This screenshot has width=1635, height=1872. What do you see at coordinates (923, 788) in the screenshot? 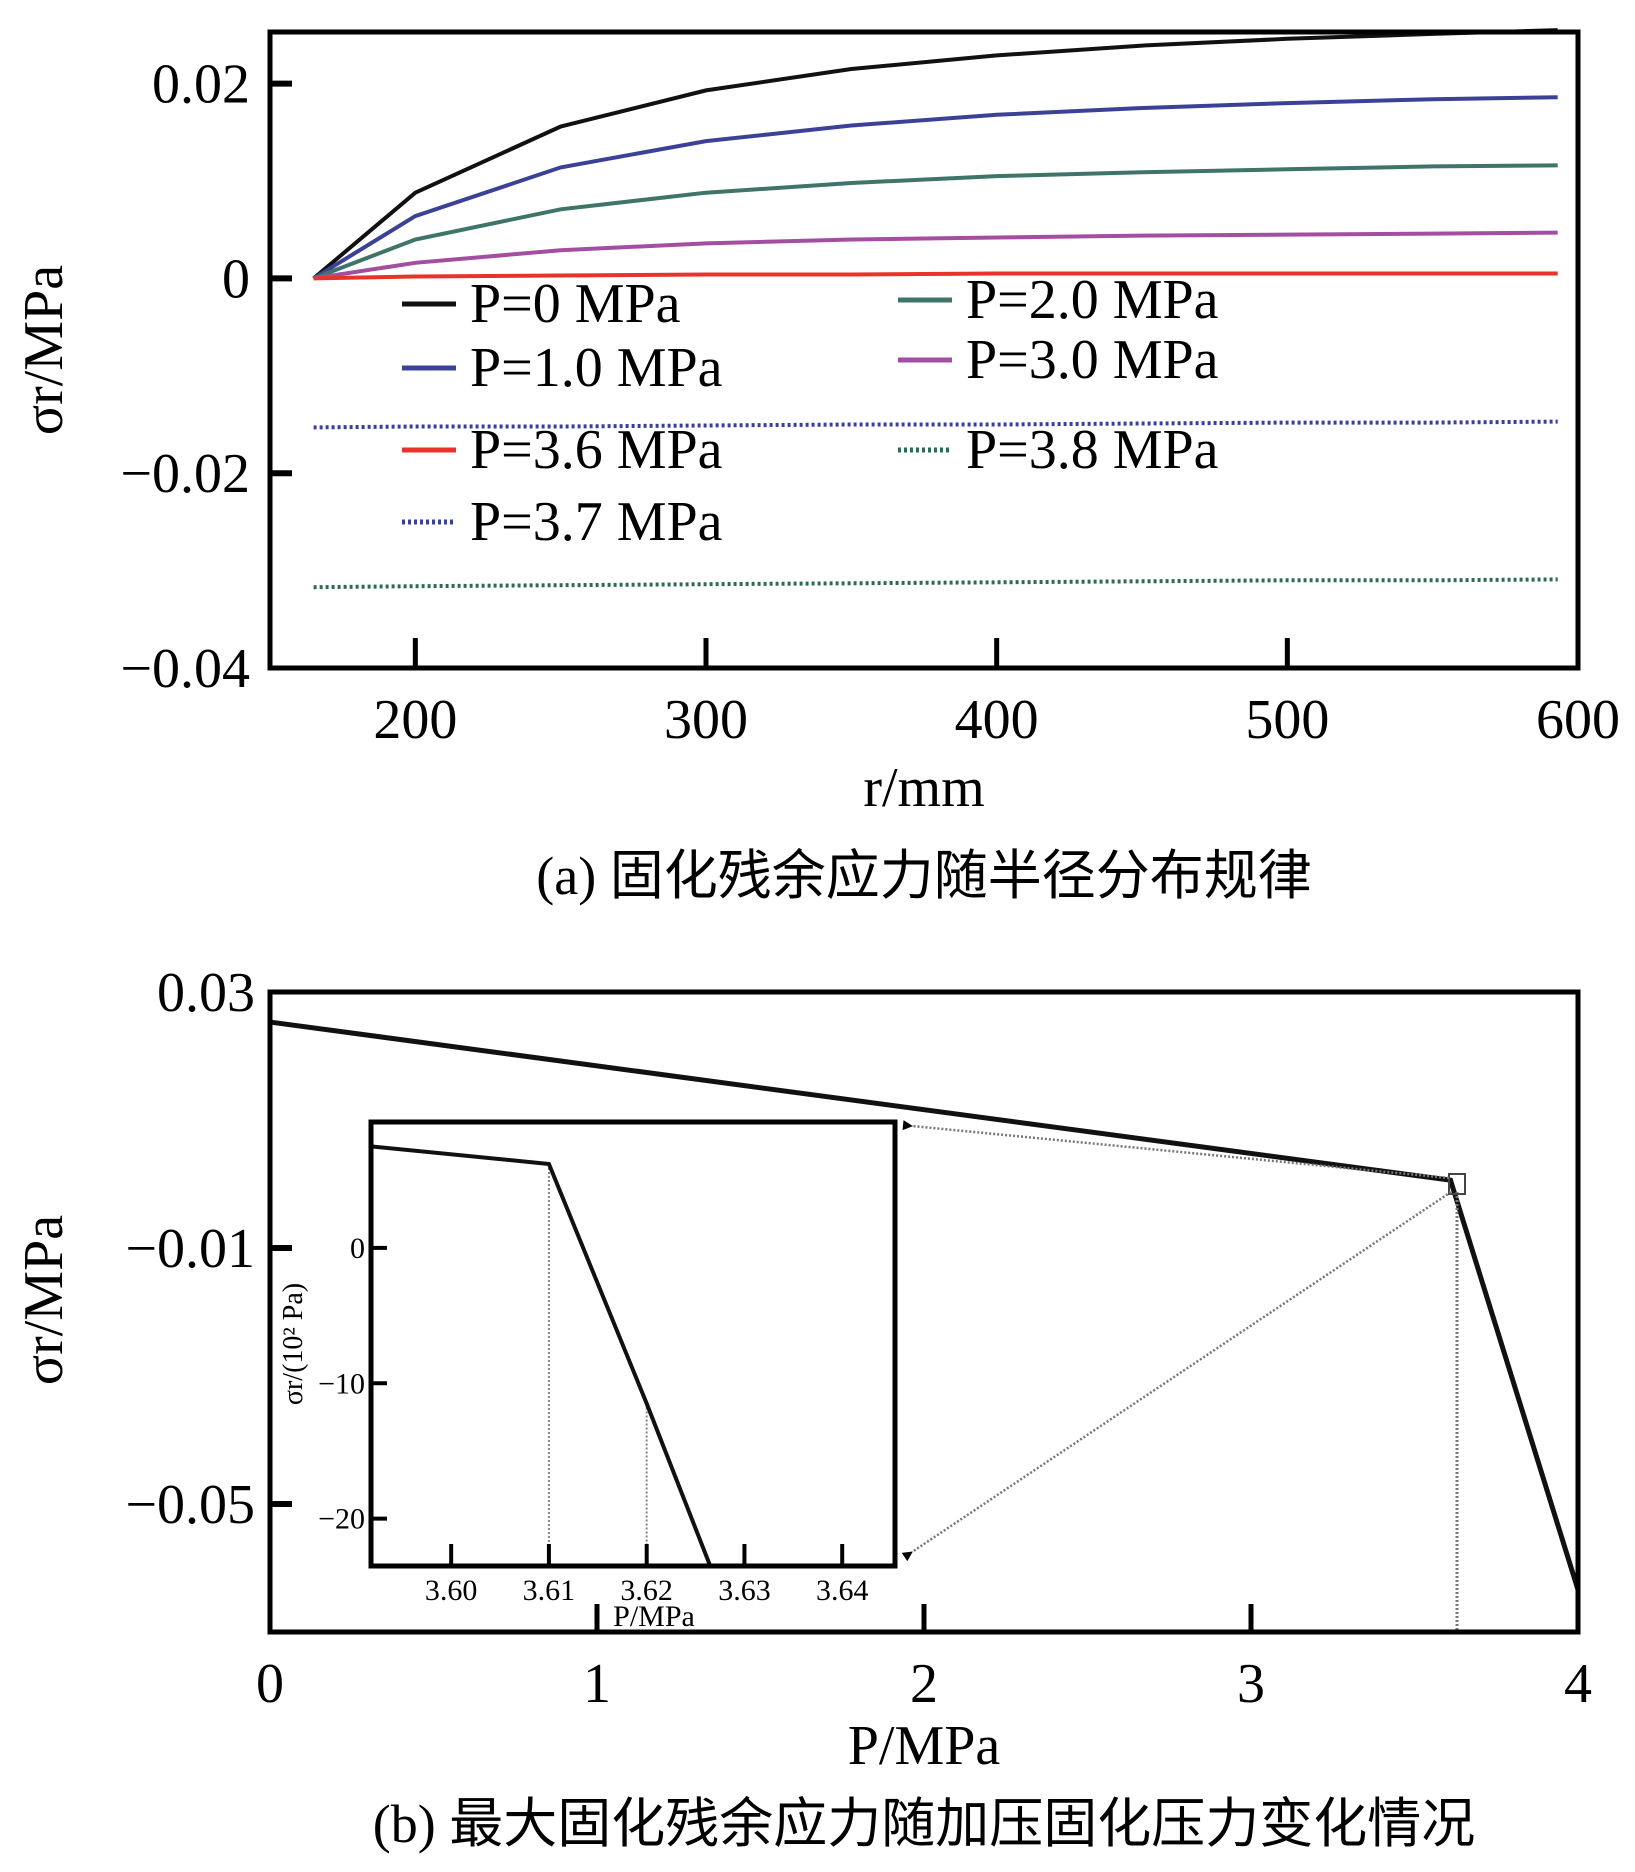
I see `x-axis-label: r/mm` at bounding box center [923, 788].